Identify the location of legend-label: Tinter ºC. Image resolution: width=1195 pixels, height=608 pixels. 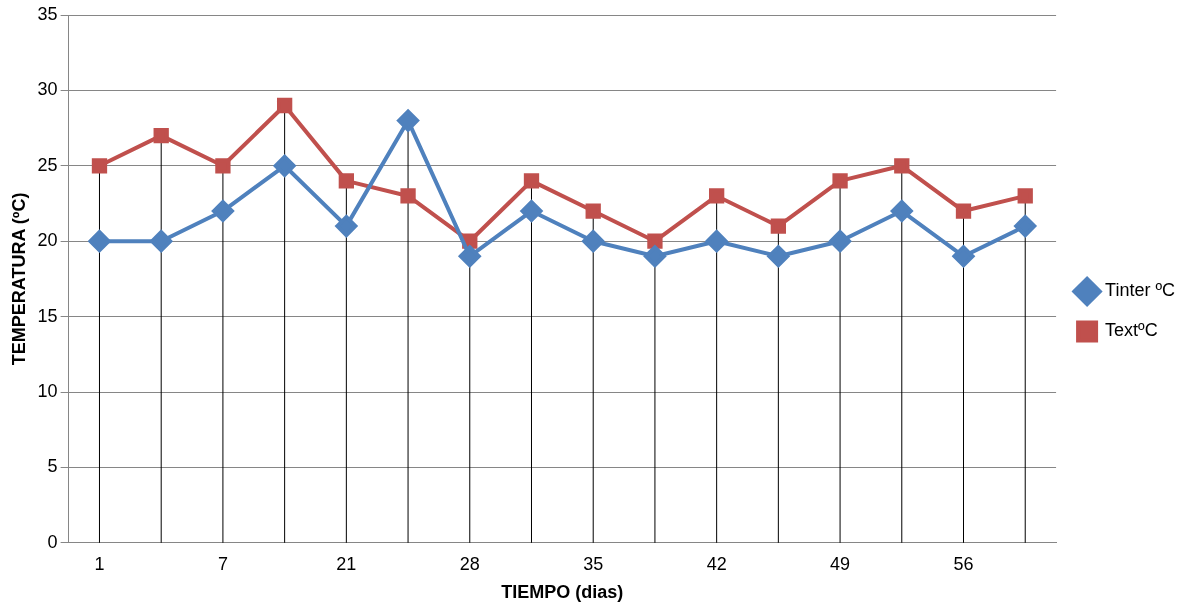
(1140, 290).